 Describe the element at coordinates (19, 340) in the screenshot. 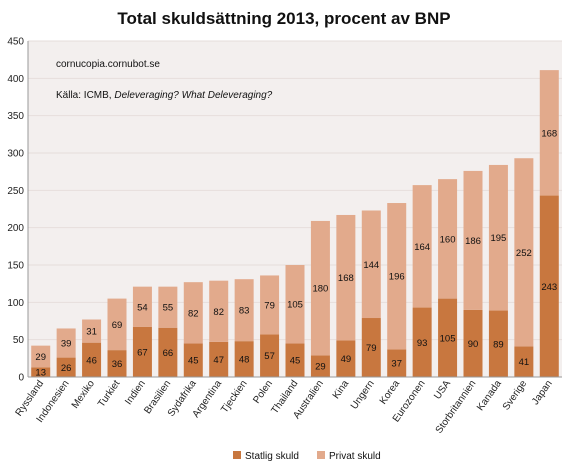

I see `y-tick-label: 50` at that location.